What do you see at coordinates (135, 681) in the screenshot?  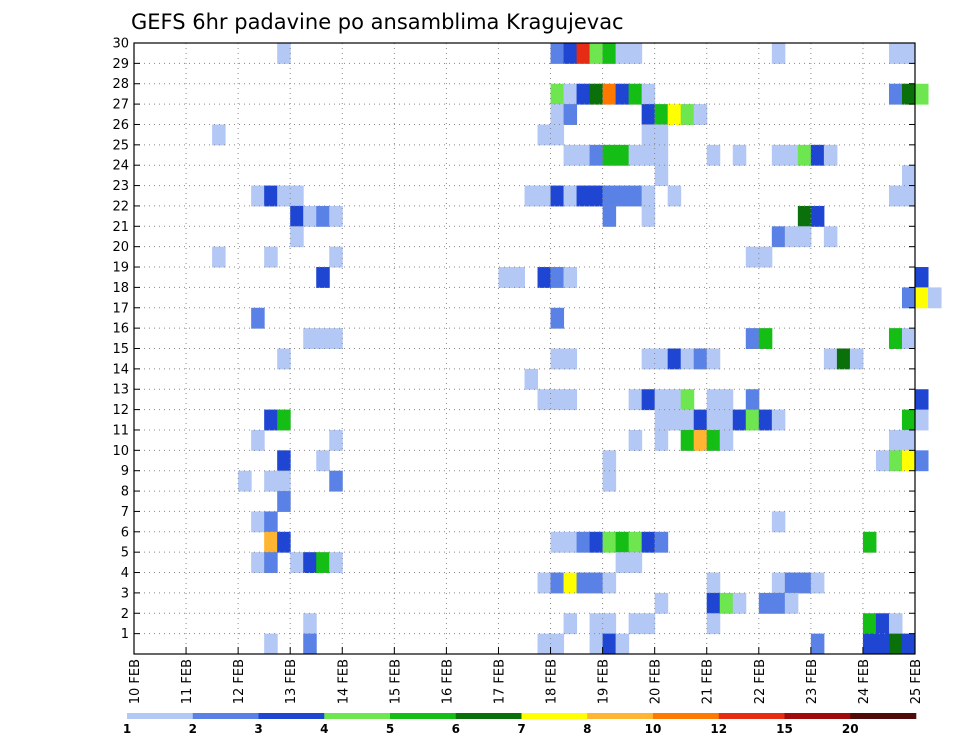 I see `x-tick-label: 10 FEB` at bounding box center [135, 681].